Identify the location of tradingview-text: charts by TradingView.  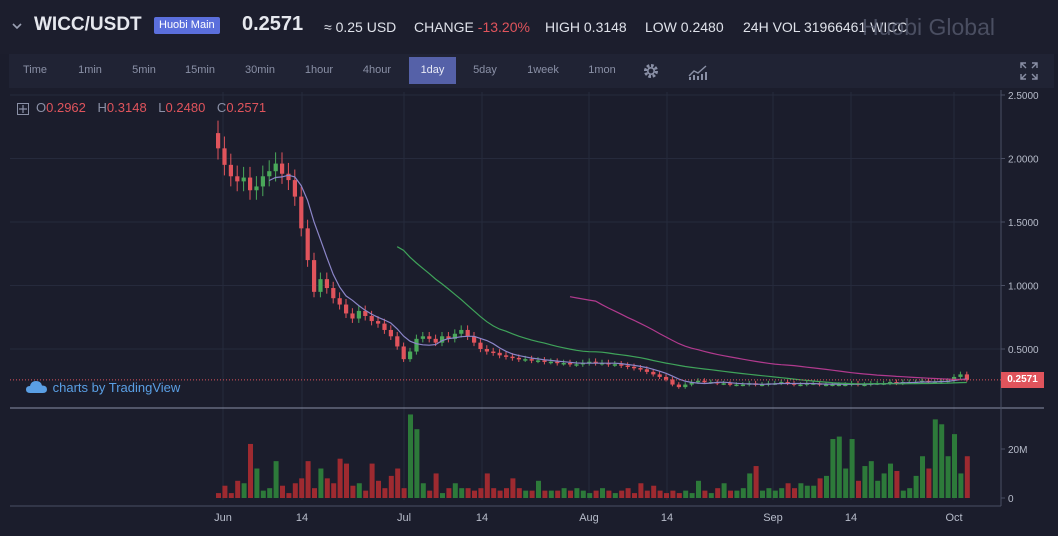
(116, 387).